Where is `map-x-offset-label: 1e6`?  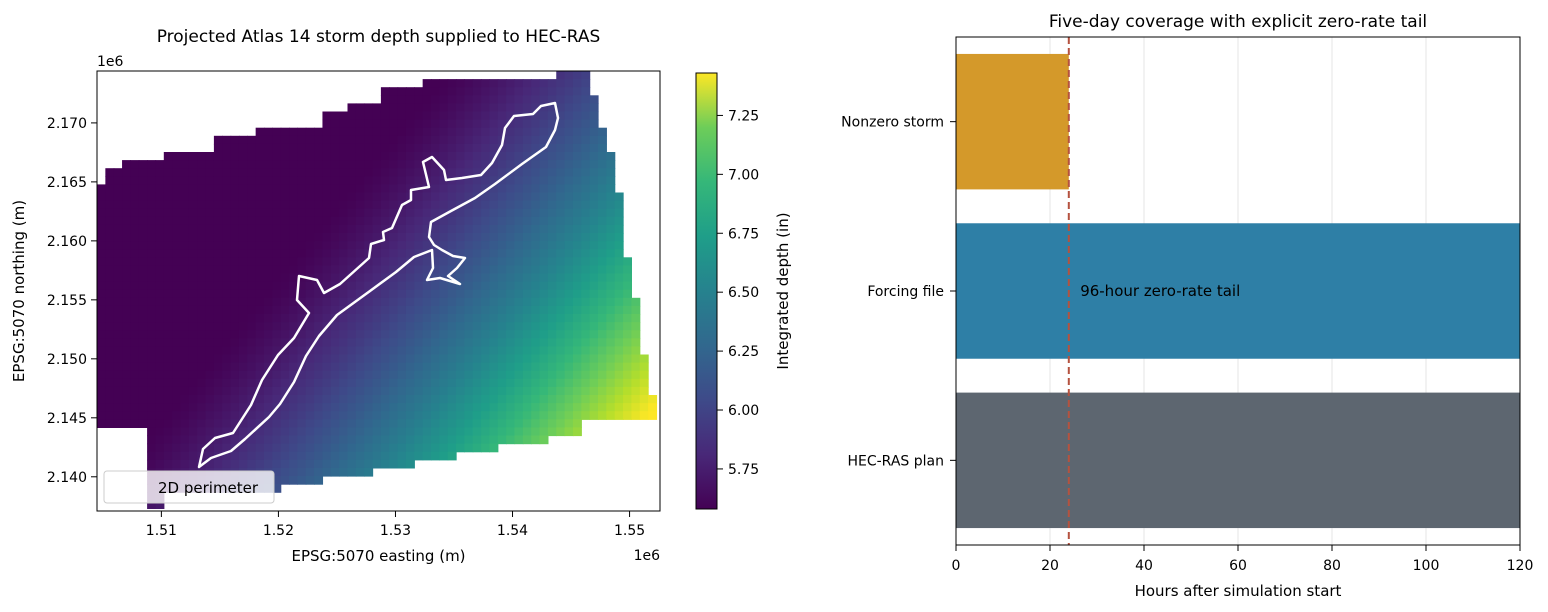 map-x-offset-label: 1e6 is located at coordinates (647, 556).